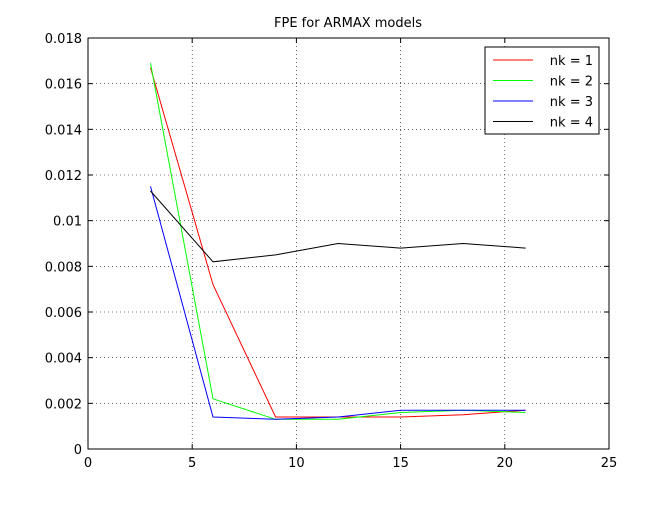 This screenshot has height=509, width=672. I want to click on y-tick-label: 0.004, so click(63, 359).